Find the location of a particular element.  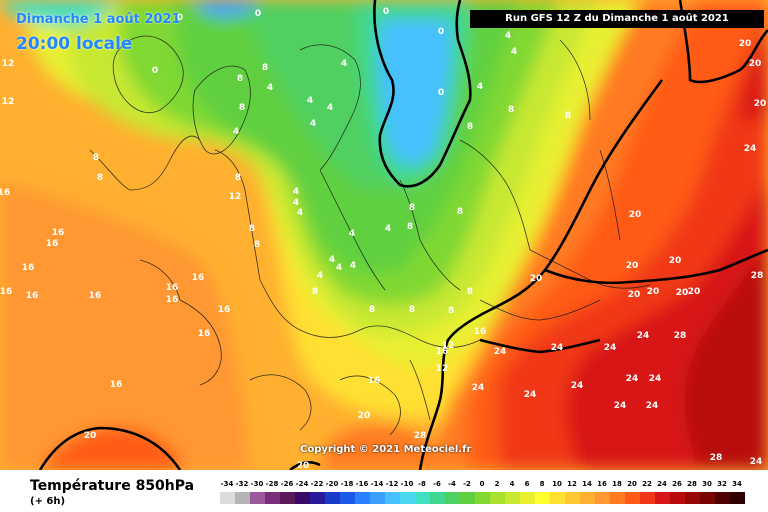

legend-tick-label: 2 is located at coordinates (497, 484).